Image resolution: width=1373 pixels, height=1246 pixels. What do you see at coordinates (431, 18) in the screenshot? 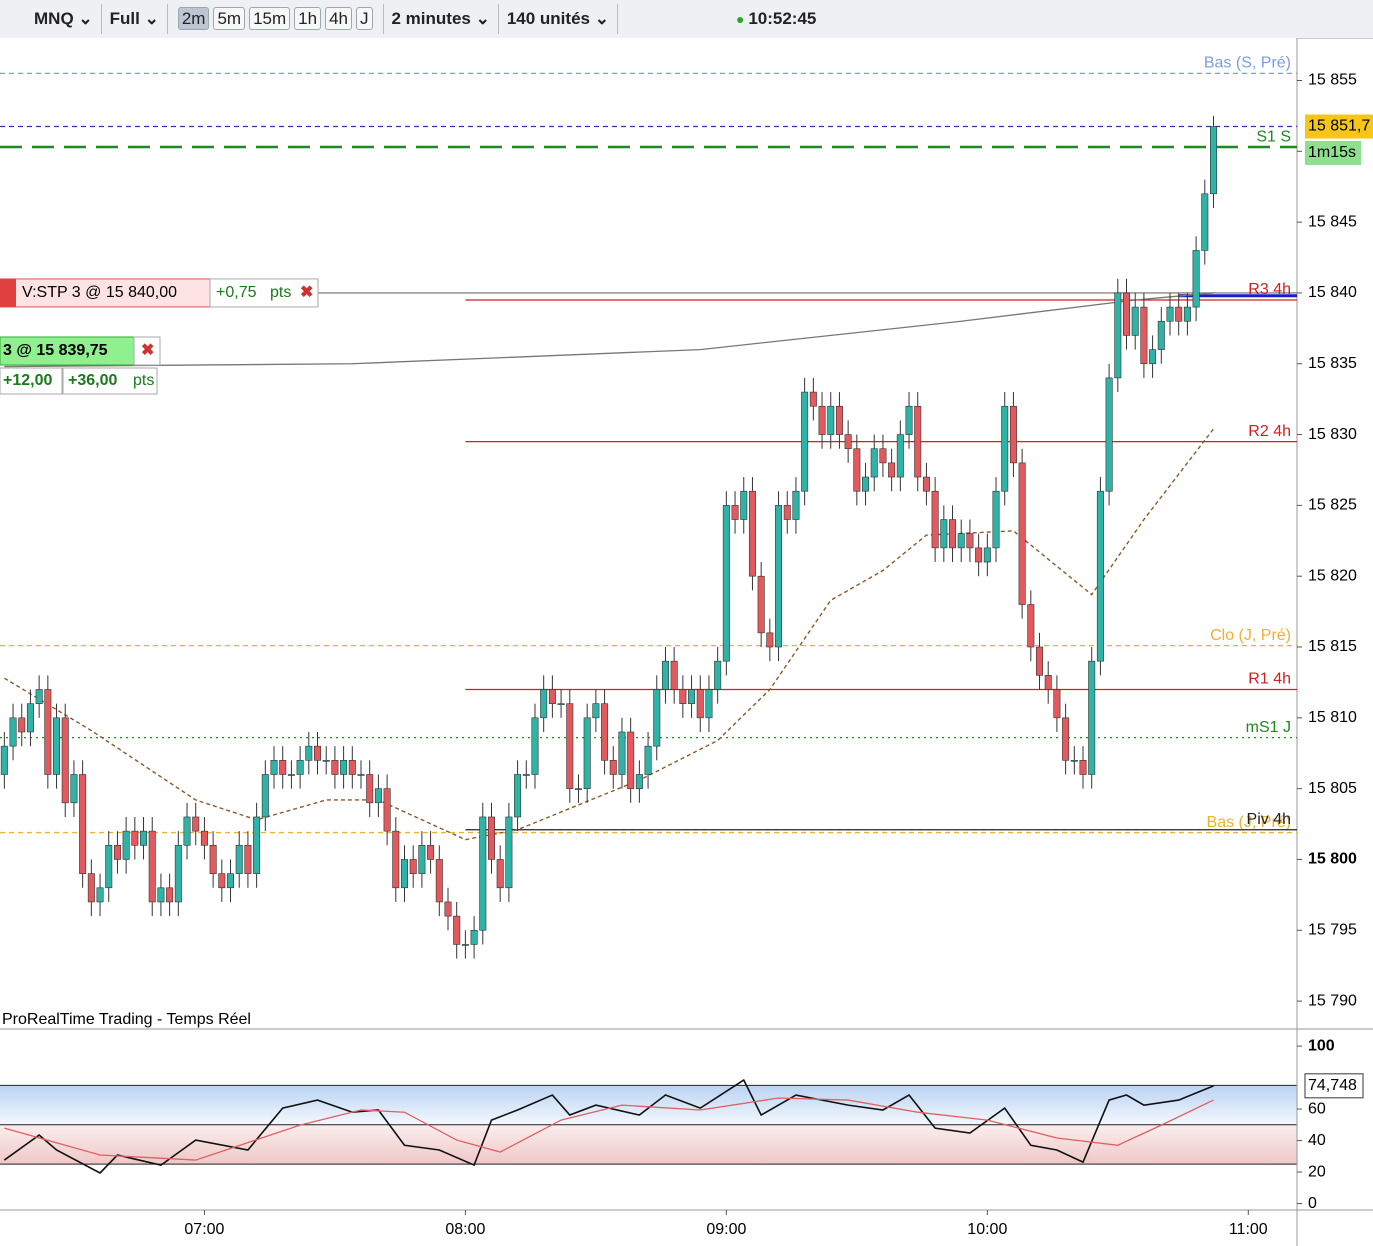
I see `interval: 2 minutes` at bounding box center [431, 18].